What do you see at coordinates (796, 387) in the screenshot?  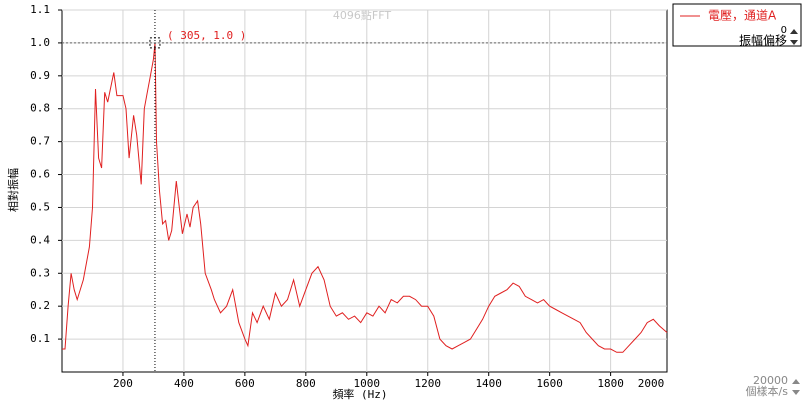 I see `sample-rate-spinner` at bounding box center [796, 387].